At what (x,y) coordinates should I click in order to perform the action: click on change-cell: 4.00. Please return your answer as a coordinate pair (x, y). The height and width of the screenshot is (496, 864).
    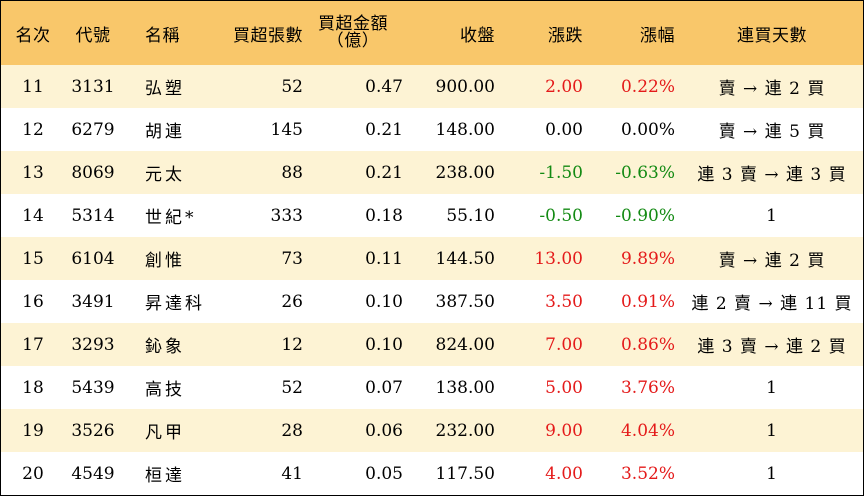
    Looking at the image, I should click on (564, 473).